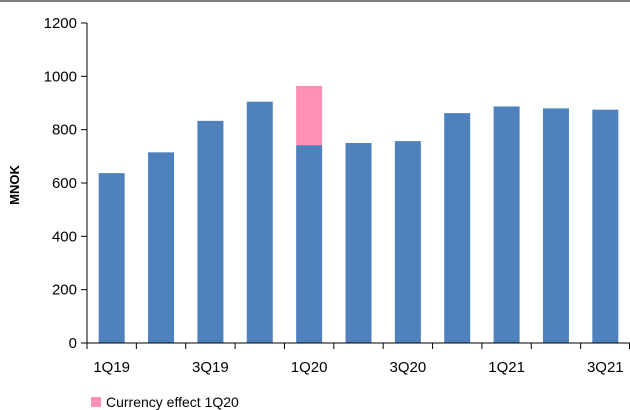 The width and height of the screenshot is (630, 410). I want to click on bar-base-2q21, so click(555, 225).